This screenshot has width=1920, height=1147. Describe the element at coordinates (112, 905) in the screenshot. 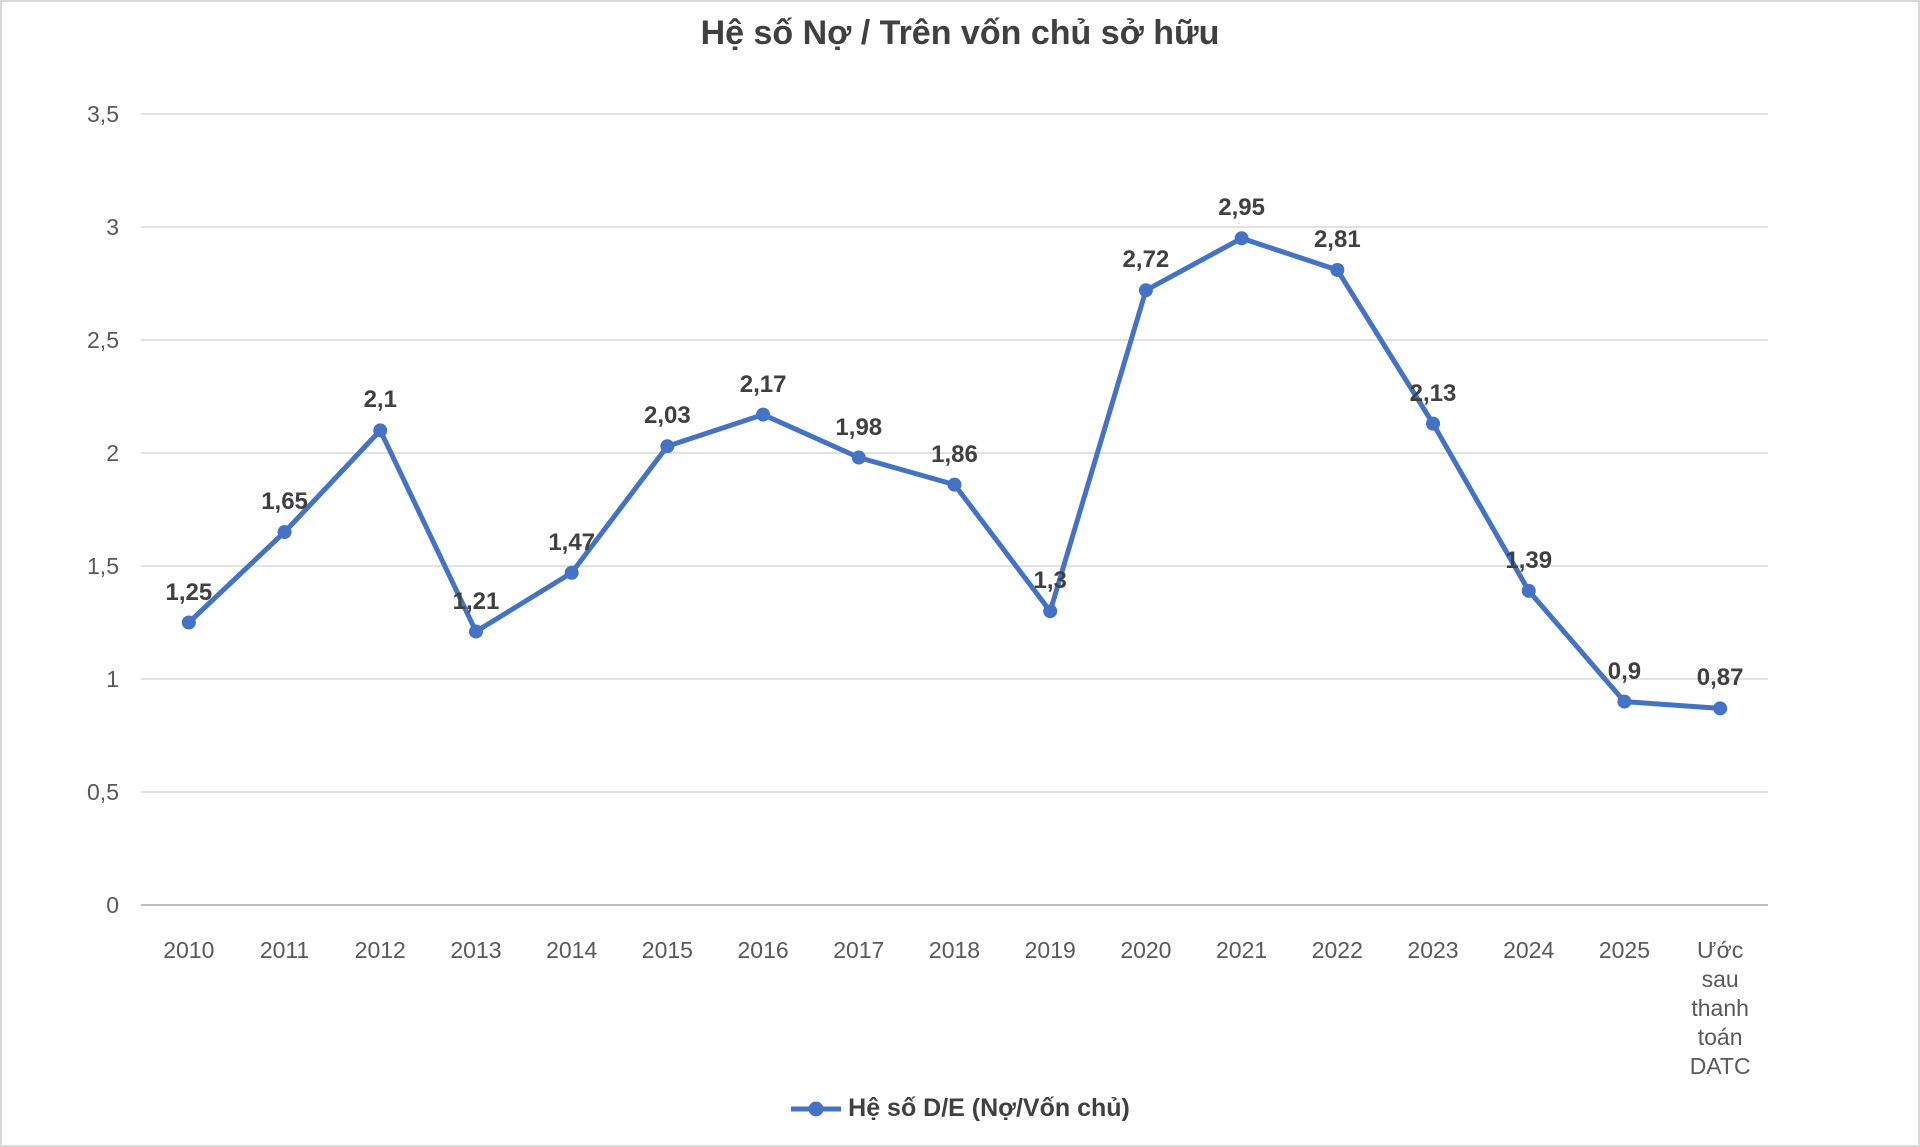

I see `y-axis-tick-label: 0` at that location.